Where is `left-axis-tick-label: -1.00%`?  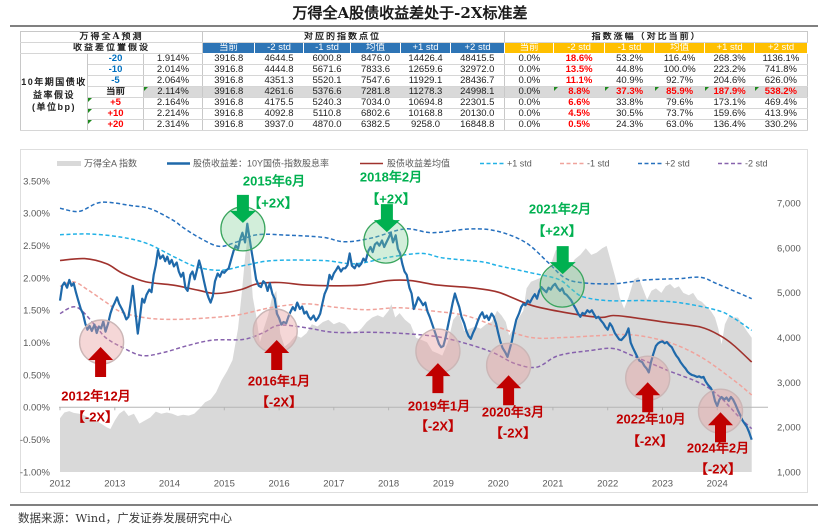 left-axis-tick-label: -1.00% is located at coordinates (35, 472).